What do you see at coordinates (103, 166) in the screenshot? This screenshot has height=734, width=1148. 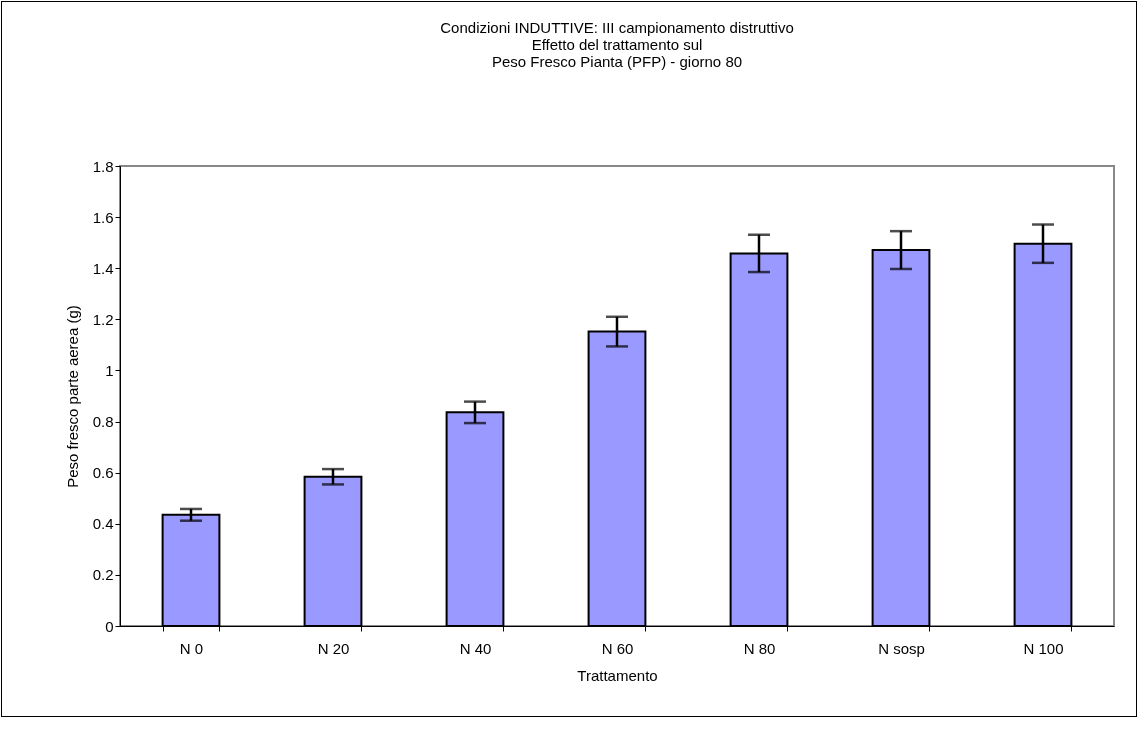 I see `y-tick-label: 1.8` at bounding box center [103, 166].